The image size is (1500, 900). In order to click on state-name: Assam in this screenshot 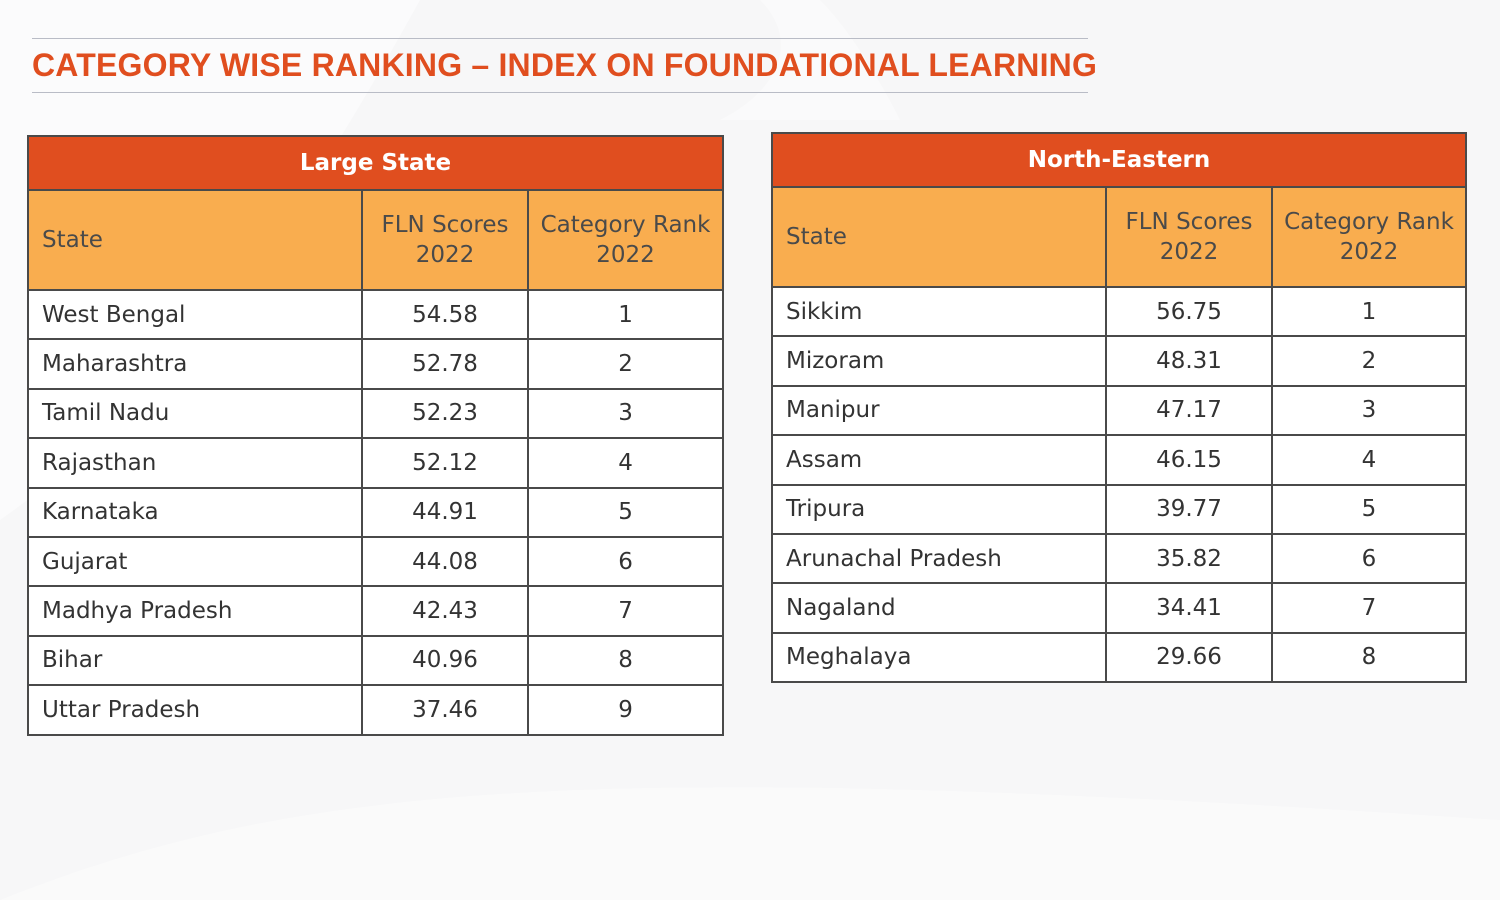, I will do `click(939, 460)`.